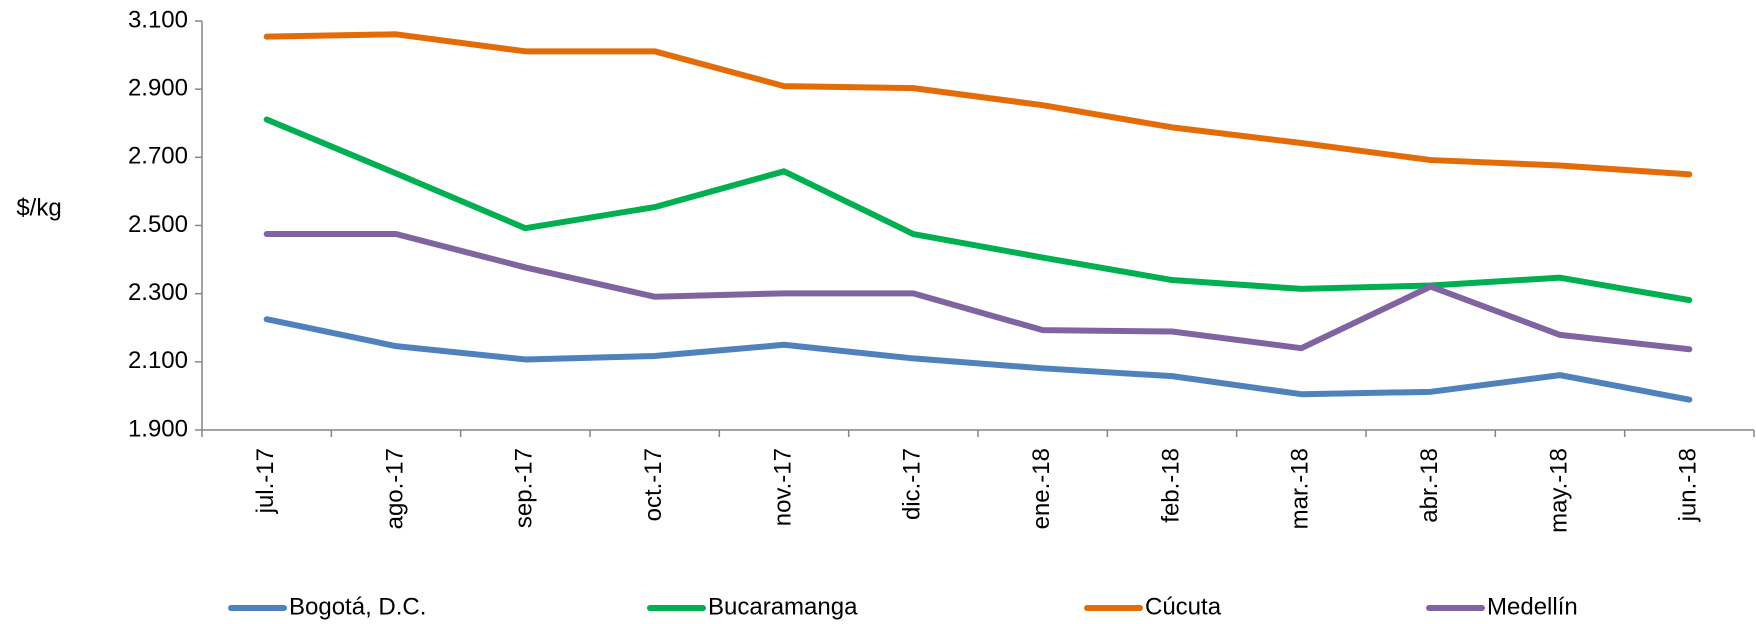  What do you see at coordinates (524, 488) in the screenshot?
I see `x-tick-label: sep.-17` at bounding box center [524, 488].